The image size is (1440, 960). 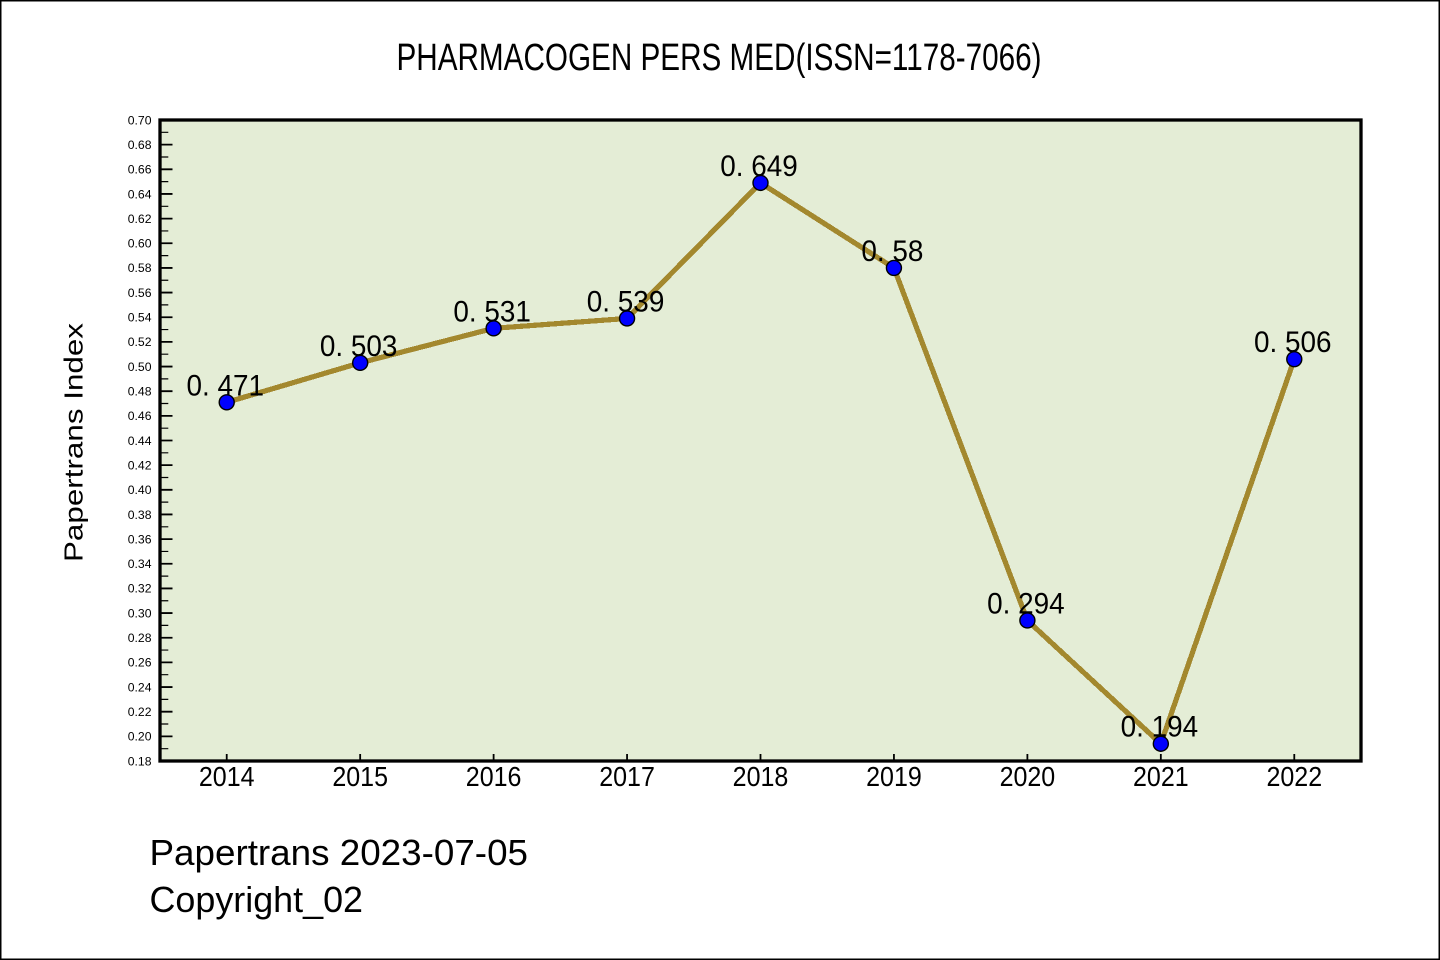 What do you see at coordinates (74, 442) in the screenshot?
I see `svg-text: Papertrans Index` at bounding box center [74, 442].